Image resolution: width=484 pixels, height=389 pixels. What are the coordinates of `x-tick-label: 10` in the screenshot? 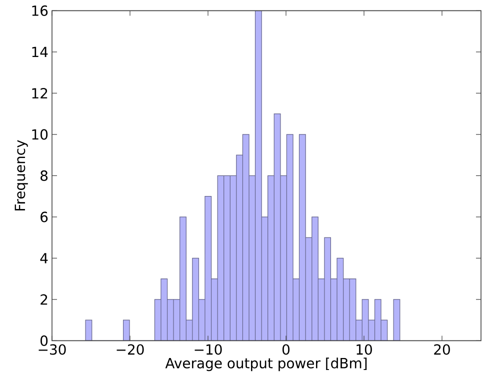 It's located at (364, 349).